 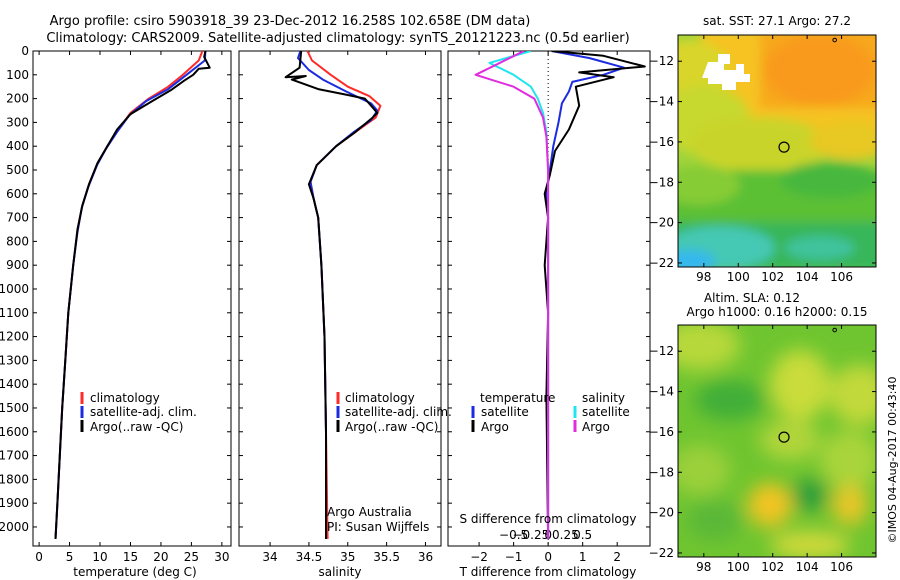 What do you see at coordinates (425, 557) in the screenshot?
I see `x-tick-label: 36` at bounding box center [425, 557].